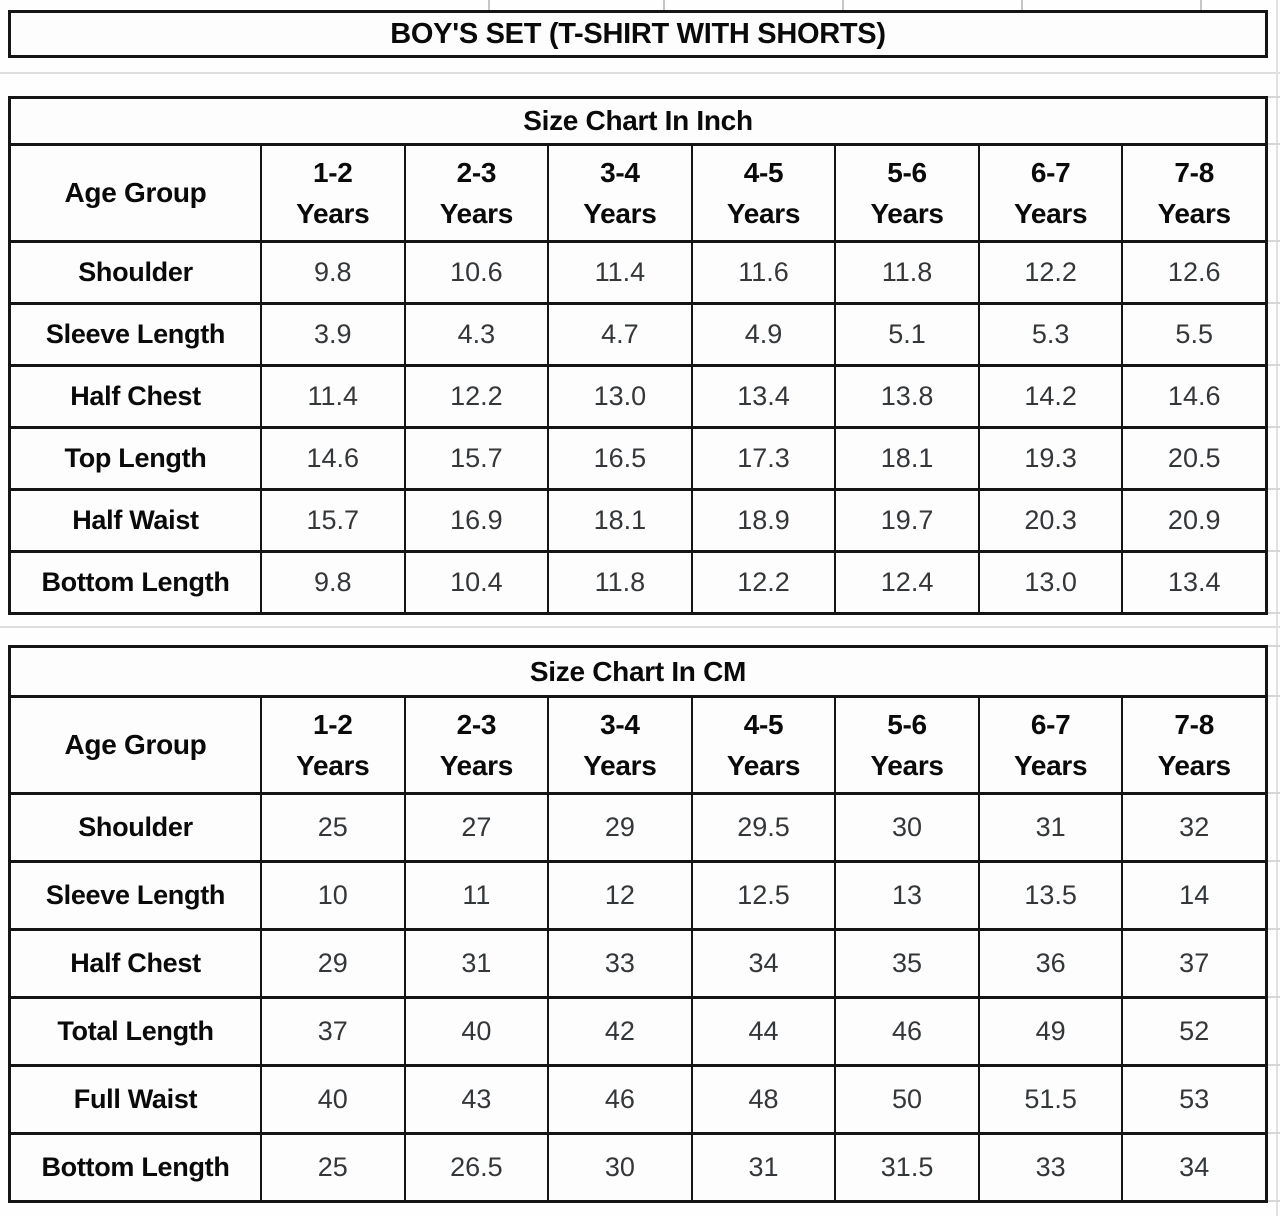  What do you see at coordinates (333, 193) in the screenshot?
I see `column-header: 1-2 Years` at bounding box center [333, 193].